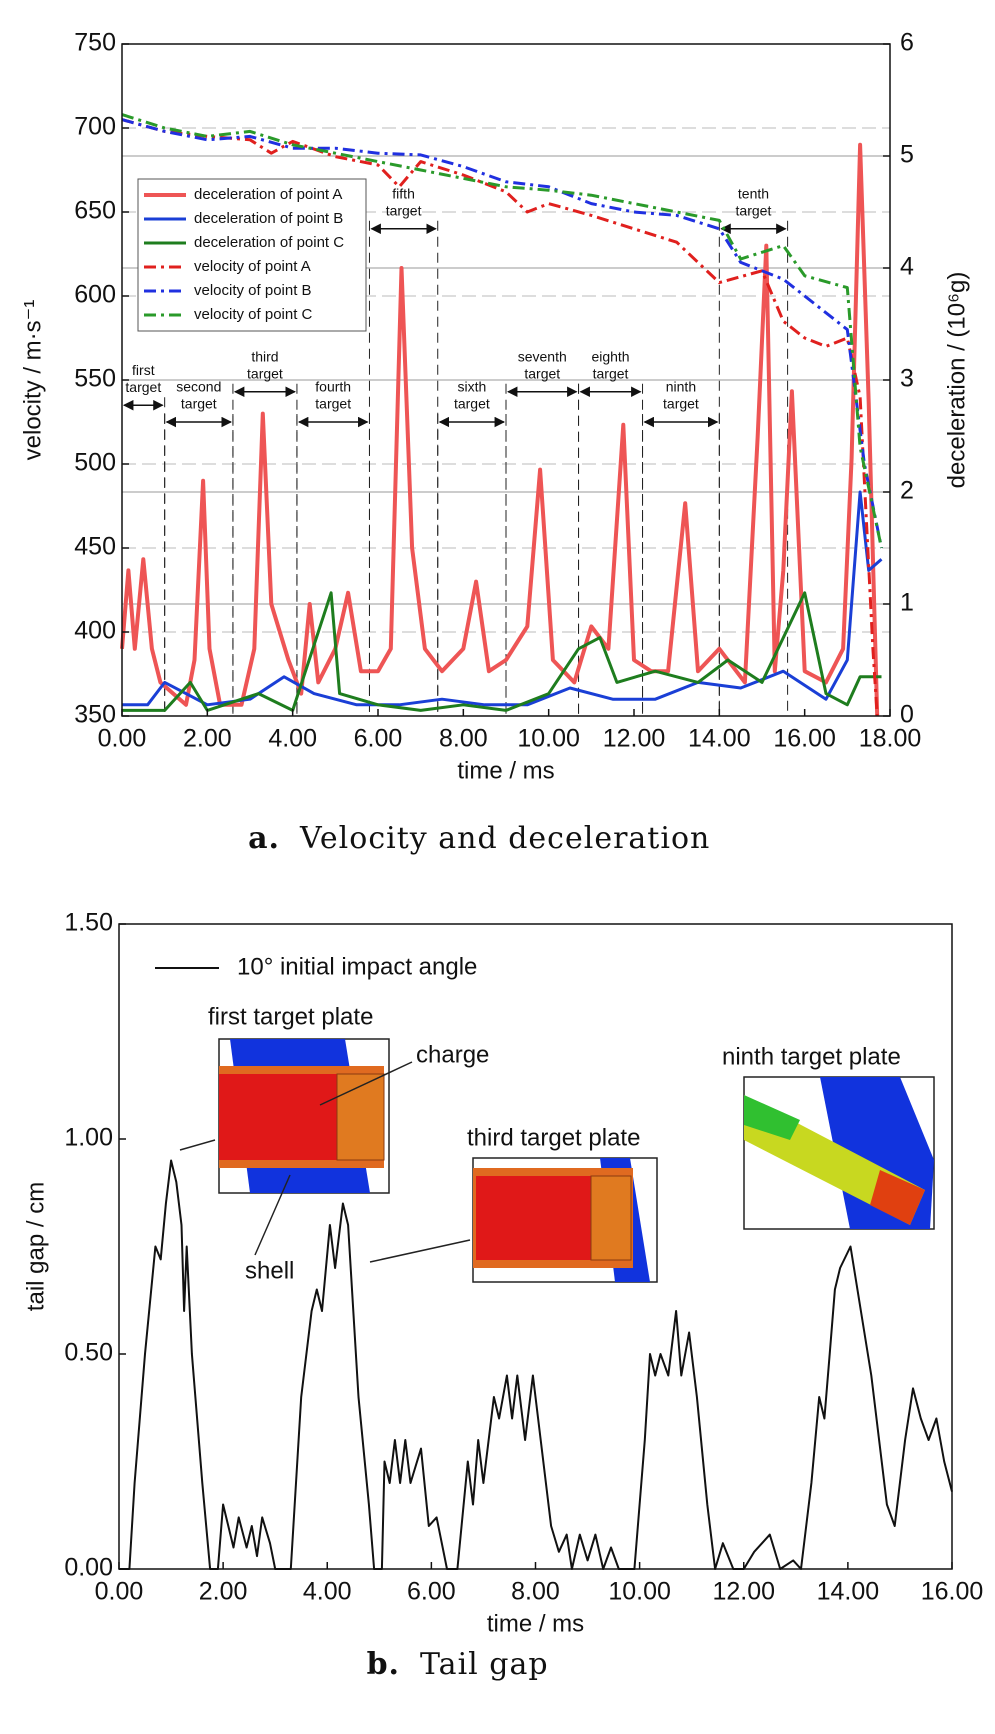 The height and width of the screenshot is (1734, 995). What do you see at coordinates (610, 356) in the screenshot?
I see `target-label: eighth` at bounding box center [610, 356].